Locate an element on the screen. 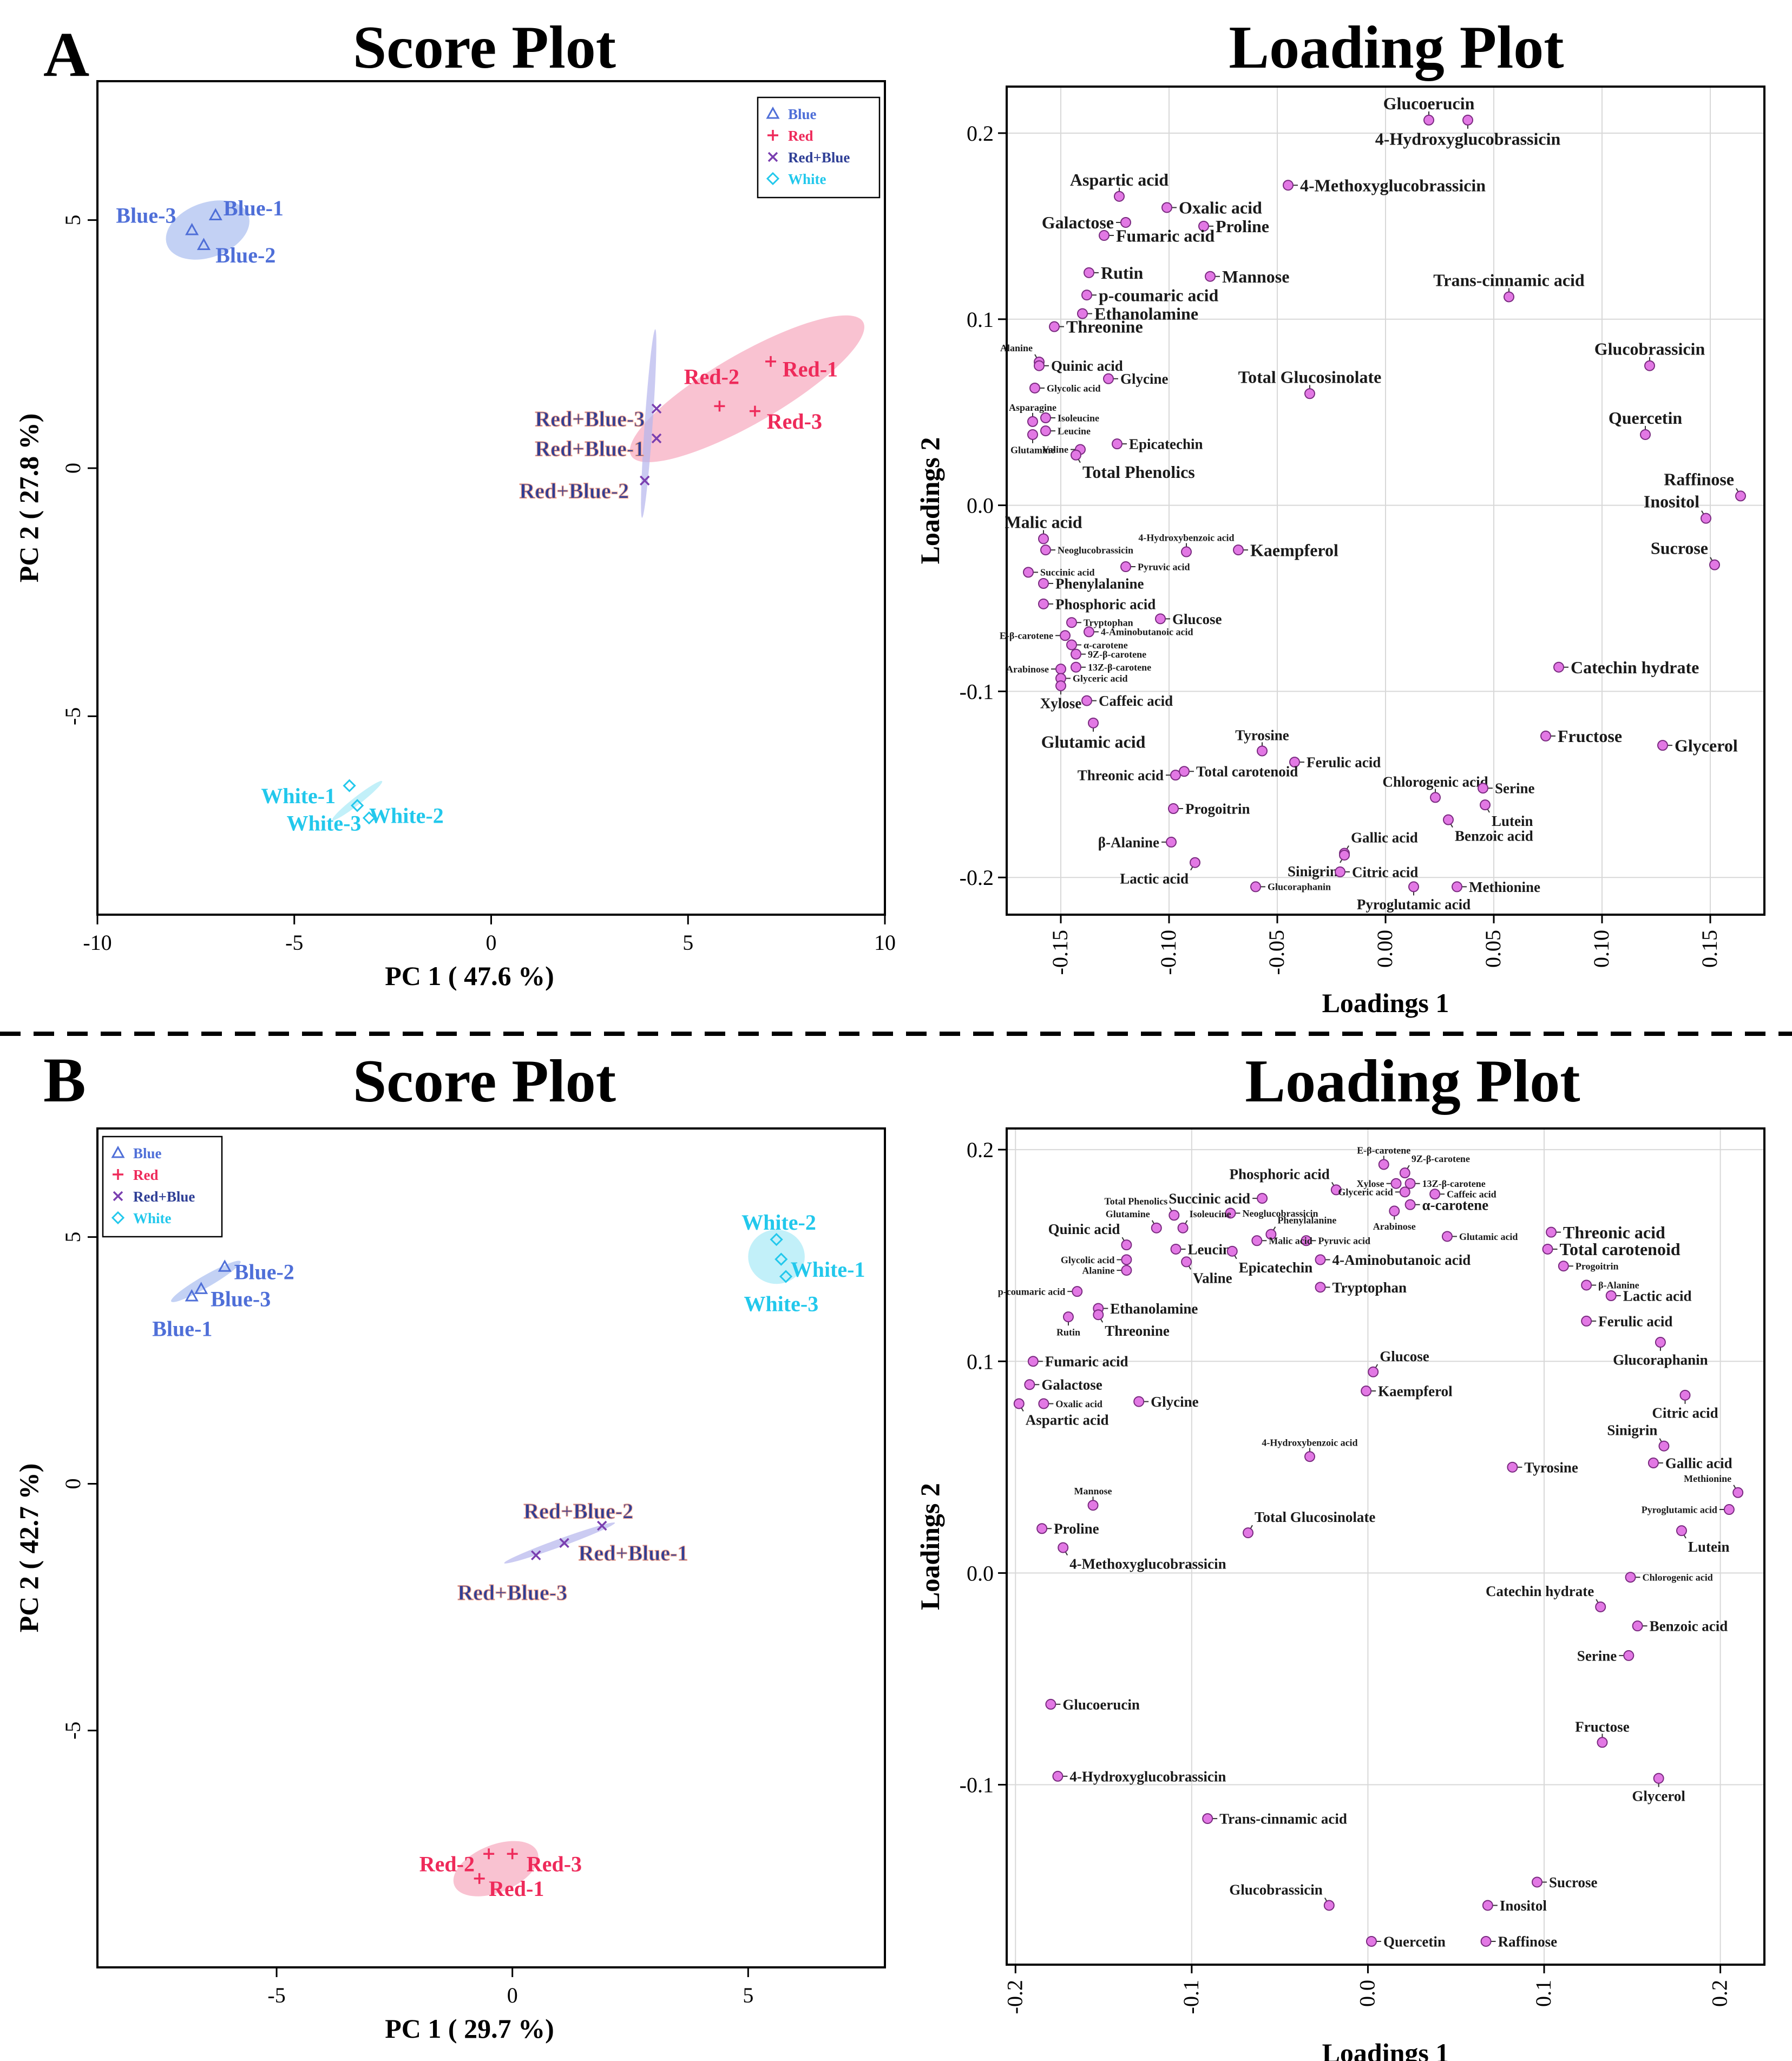 The width and height of the screenshot is (1792, 2061). loading-plot-a-title: Loading Plot is located at coordinates (1396, 47).